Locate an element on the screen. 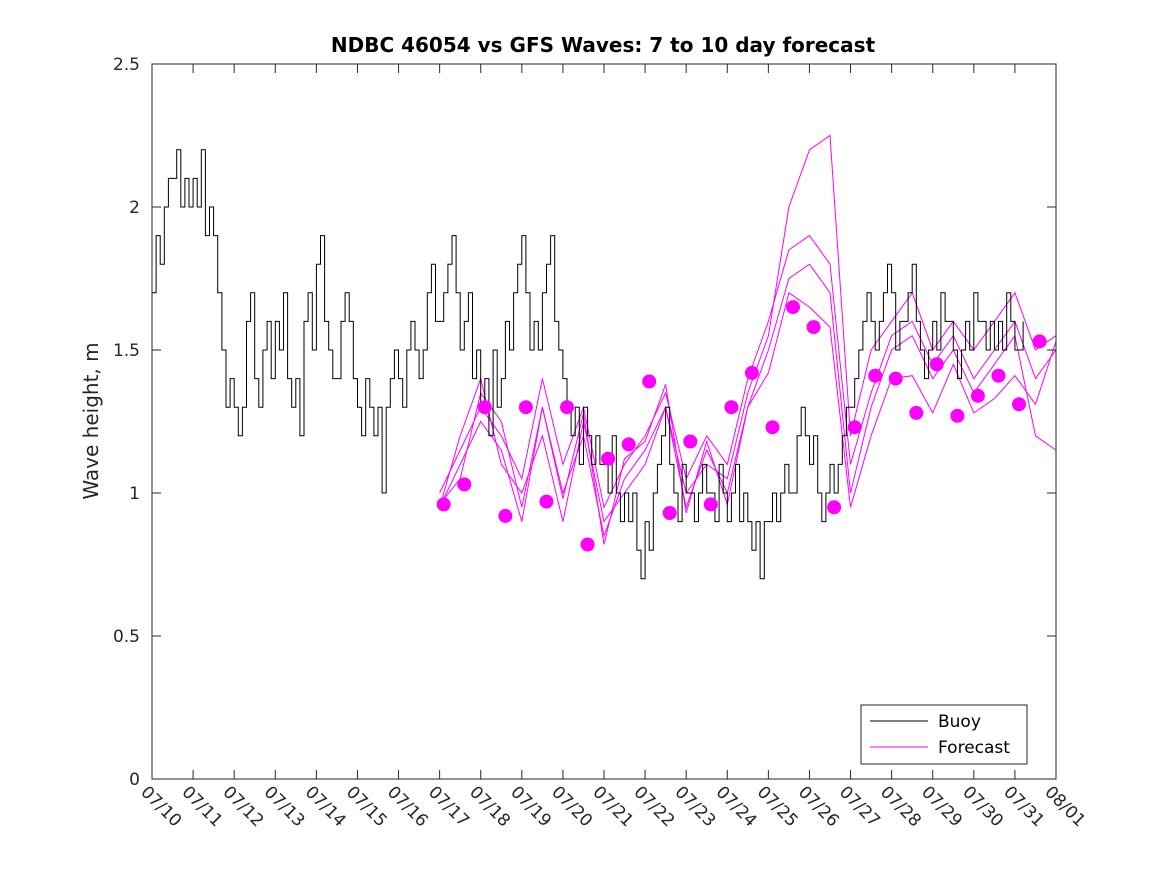  legend: Buoy Forecast is located at coordinates (944, 734).